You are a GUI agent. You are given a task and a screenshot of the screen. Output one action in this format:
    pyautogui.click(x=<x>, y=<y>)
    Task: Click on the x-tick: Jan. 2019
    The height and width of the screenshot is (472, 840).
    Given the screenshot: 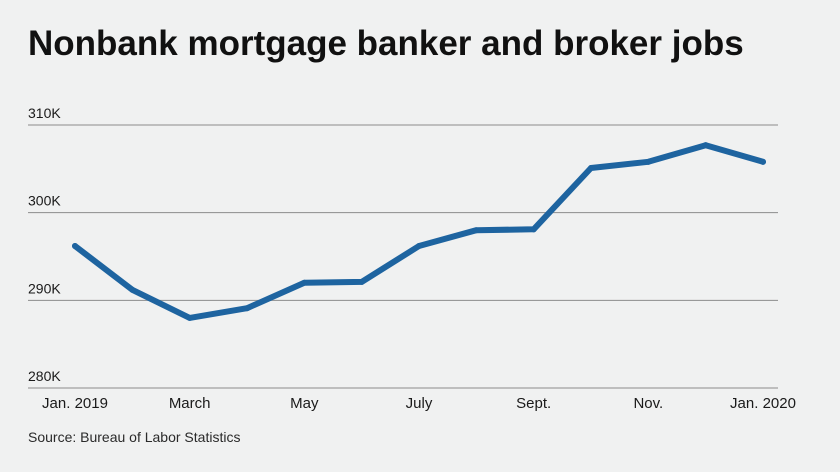 What is the action you would take?
    pyautogui.click(x=75, y=403)
    